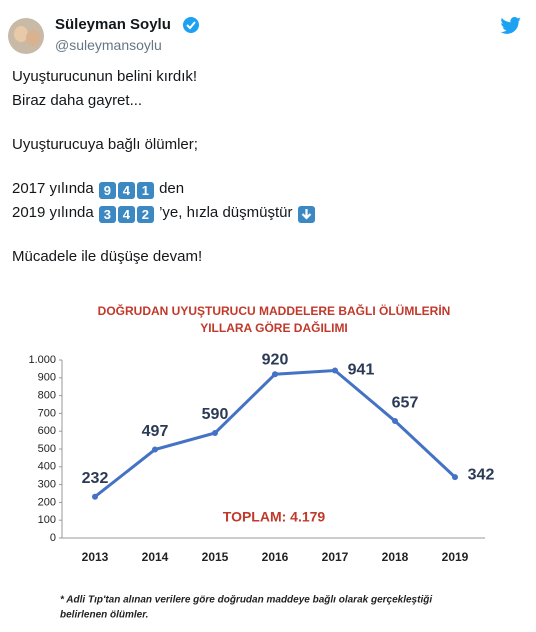 Image resolution: width=536 pixels, height=632 pixels. I want to click on x-tick-label: 2019, so click(455, 557).